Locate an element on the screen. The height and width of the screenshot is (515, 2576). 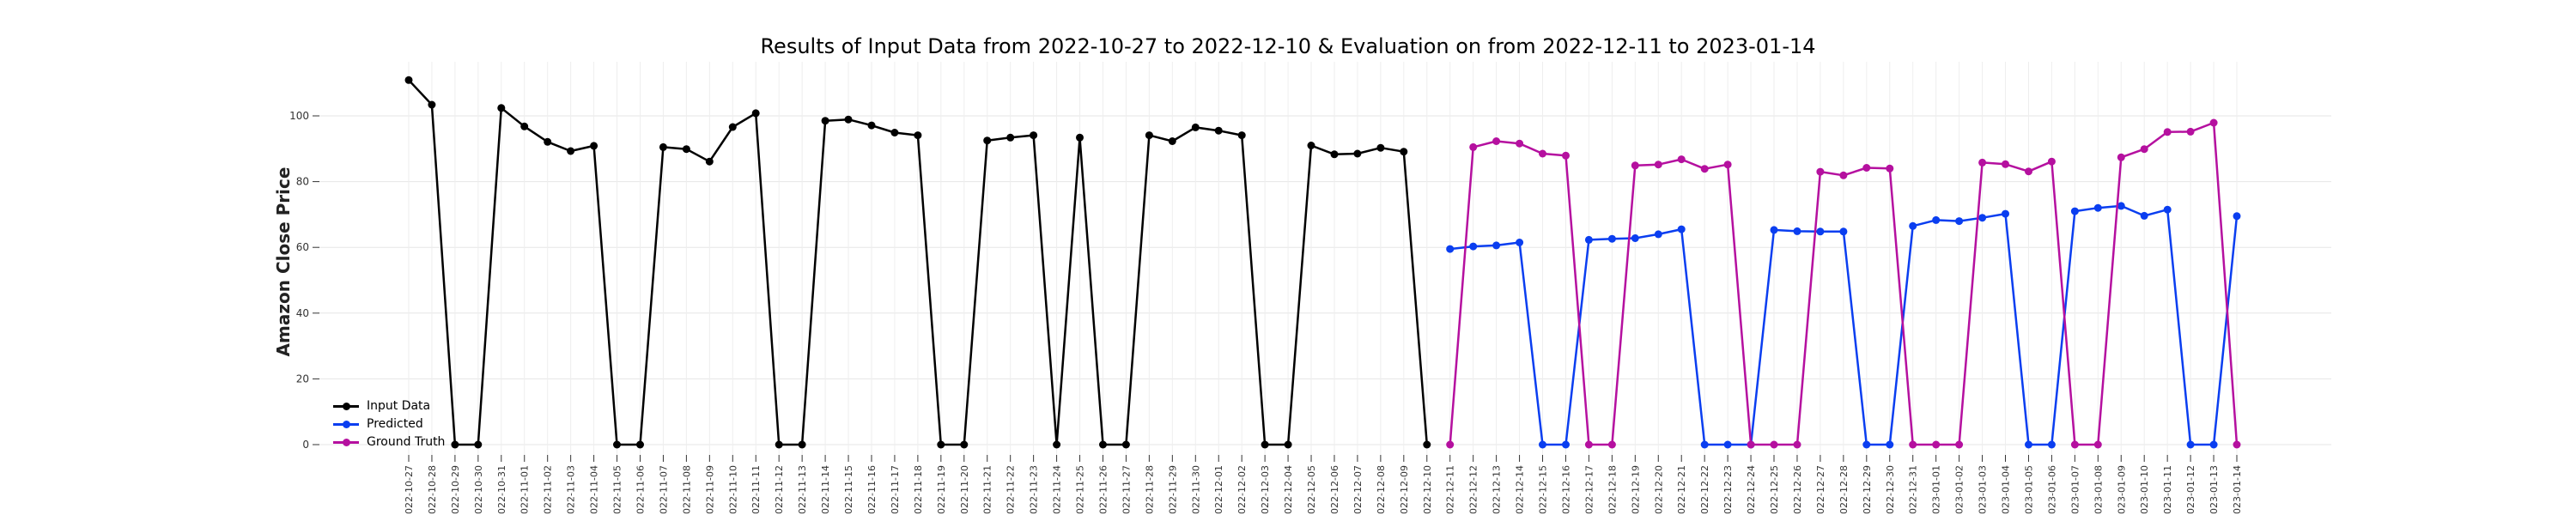
y-tick-label: 20 is located at coordinates (302, 379).